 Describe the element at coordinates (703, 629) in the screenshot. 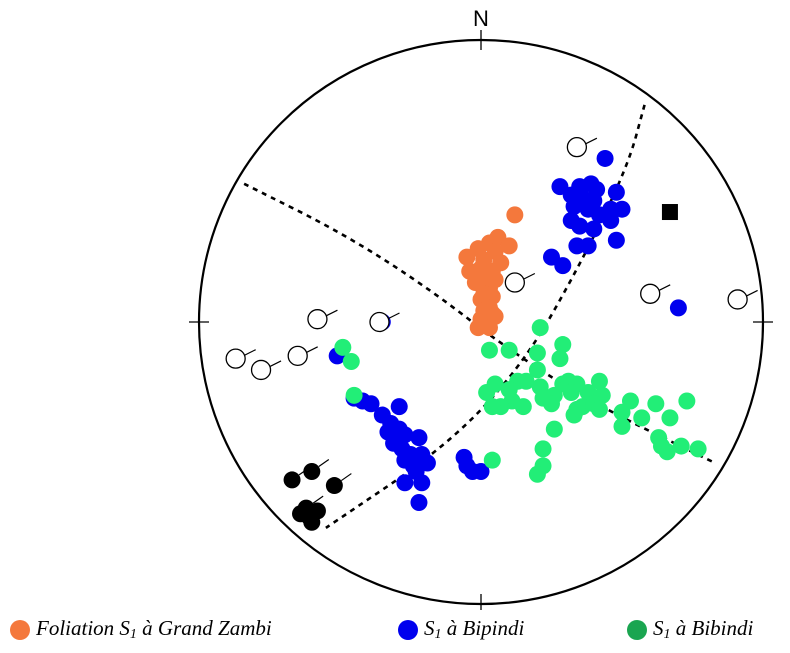

I see `legend-label: S1 à Bibindi` at that location.